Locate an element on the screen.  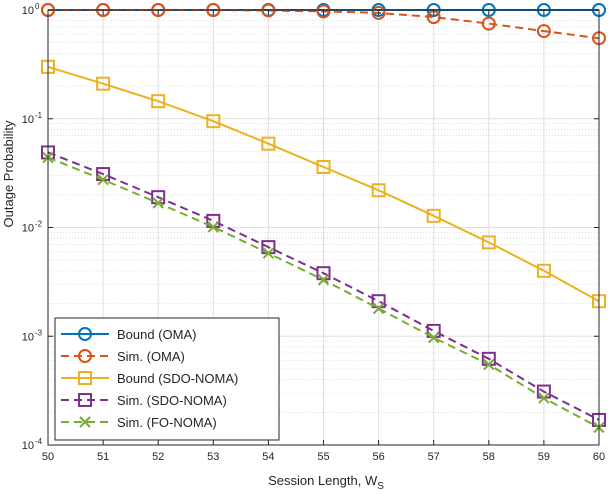
legend-entry: Bound (OMA) is located at coordinates (128, 334).